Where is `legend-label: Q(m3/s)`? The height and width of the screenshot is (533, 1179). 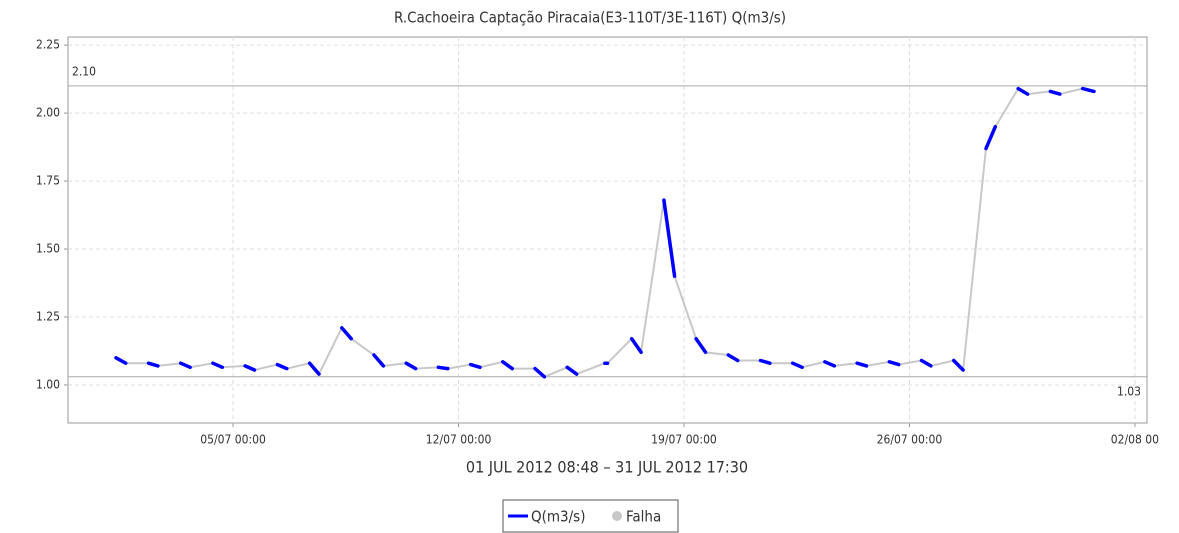 legend-label: Q(m3/s) is located at coordinates (558, 517).